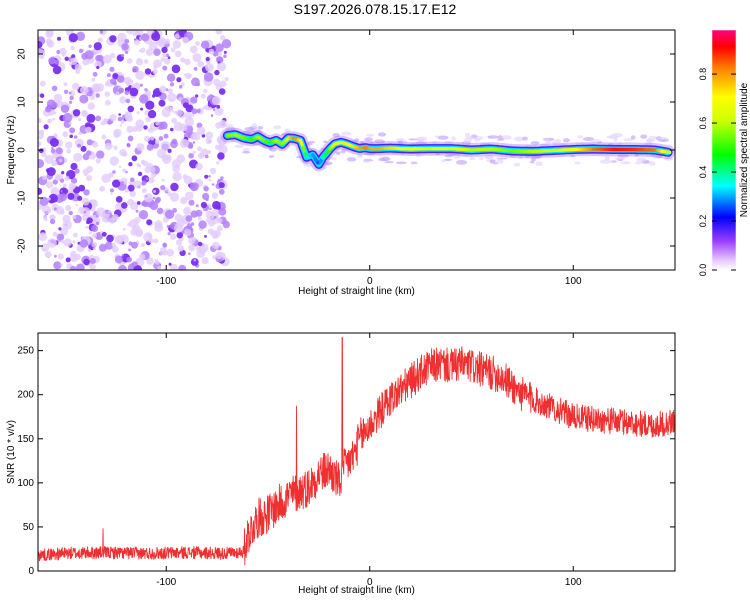 The image size is (750, 605). Describe the element at coordinates (25, 351) in the screenshot. I see `y-tick-label: 250` at that location.